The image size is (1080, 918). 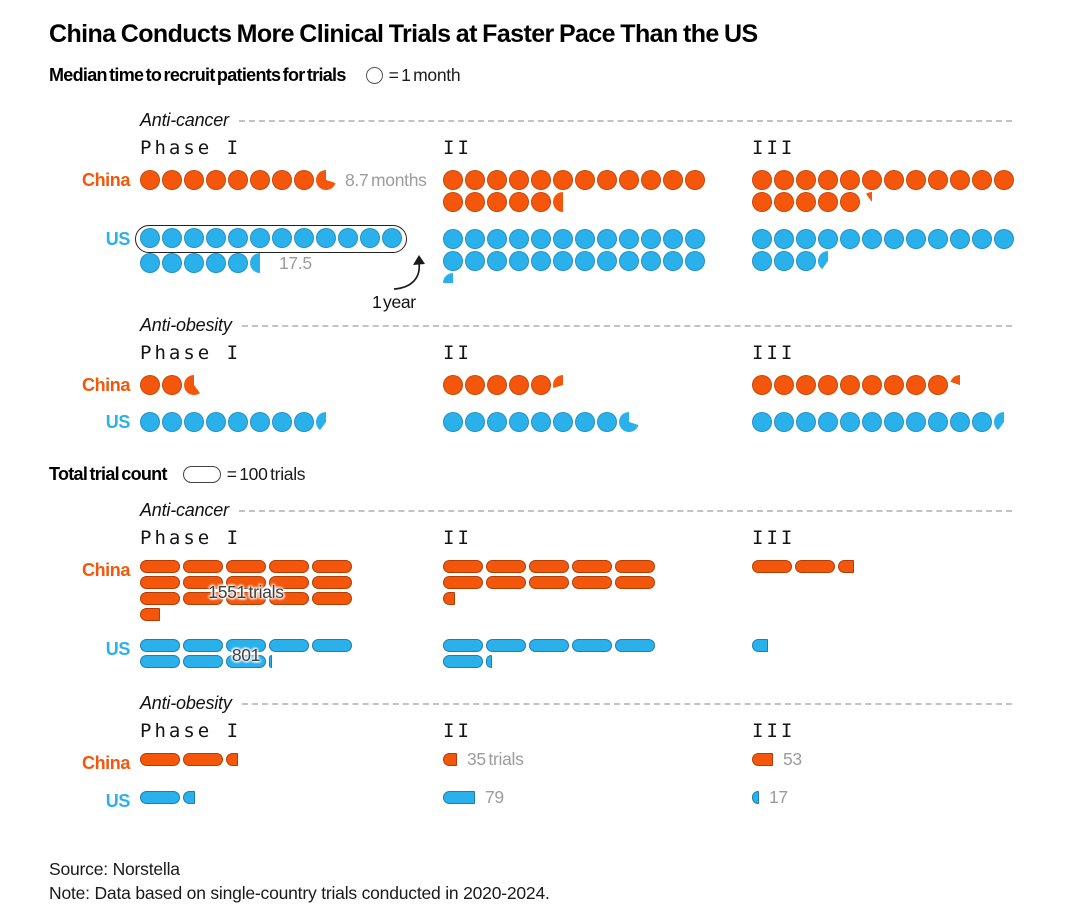 I want to click on us-row-label: US, so click(x=118, y=239).